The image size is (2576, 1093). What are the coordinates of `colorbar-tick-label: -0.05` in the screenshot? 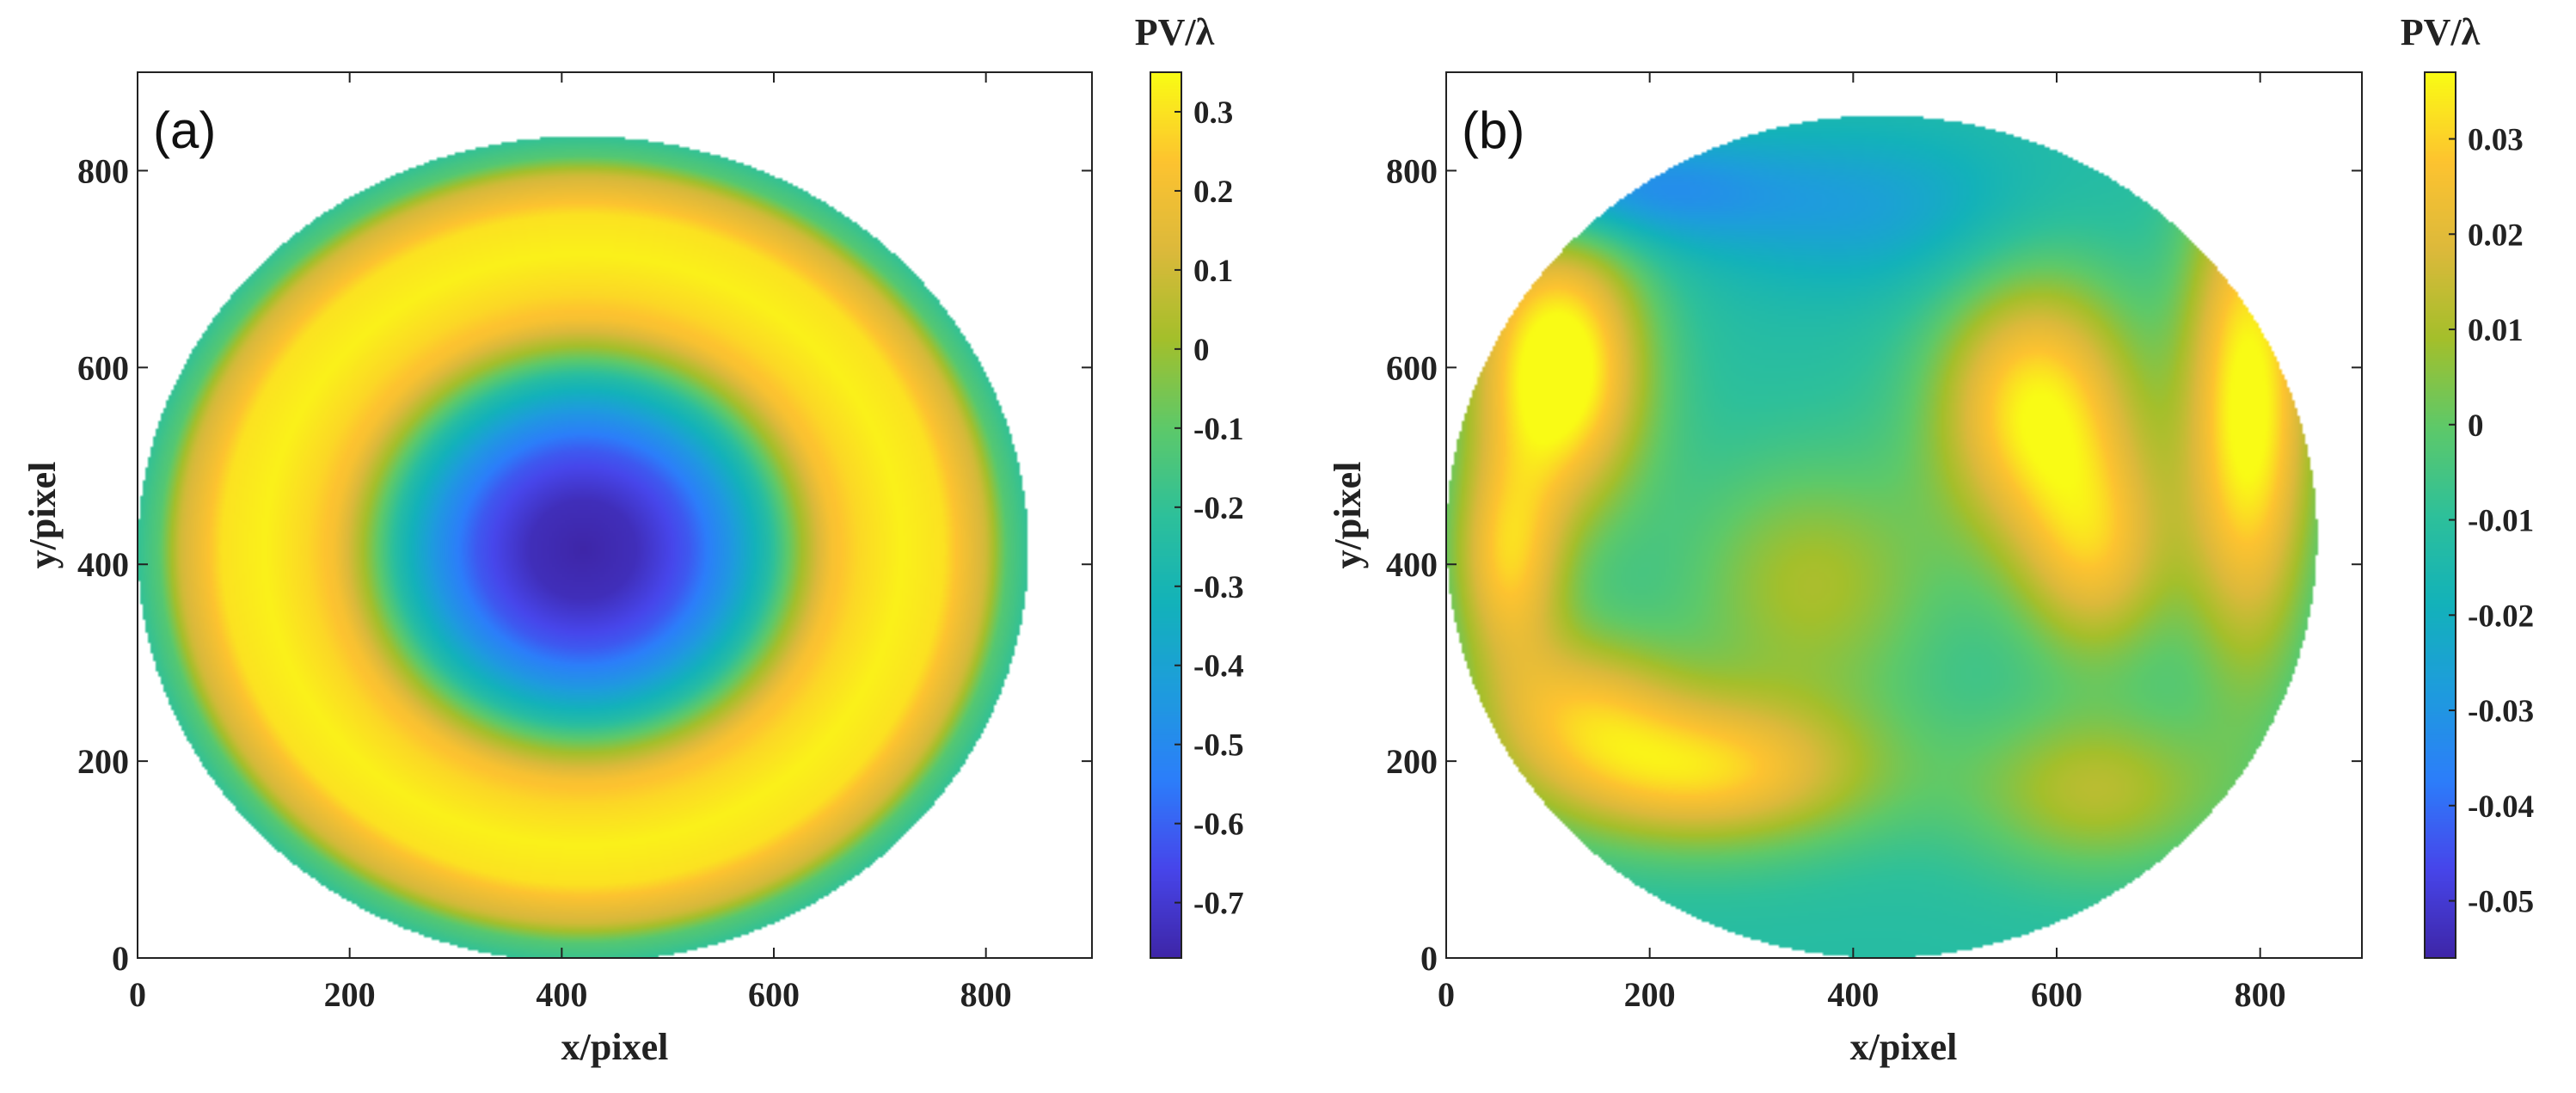 It's located at (2501, 902).